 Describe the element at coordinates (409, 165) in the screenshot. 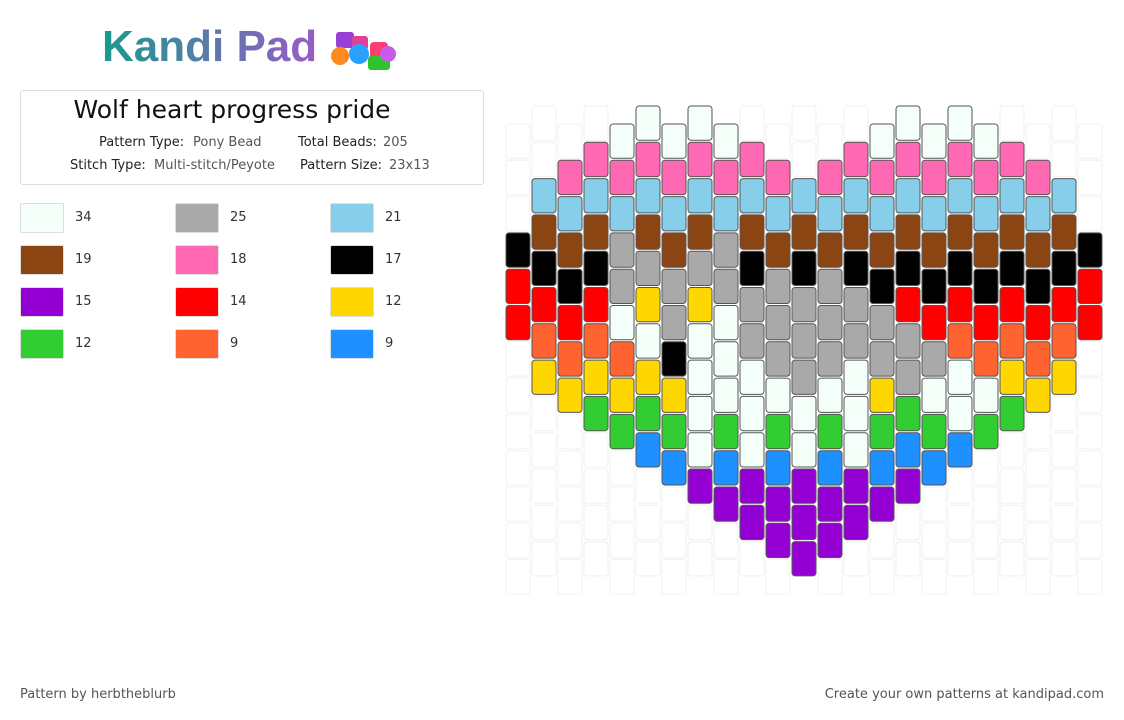

I see `value: 23x13` at that location.